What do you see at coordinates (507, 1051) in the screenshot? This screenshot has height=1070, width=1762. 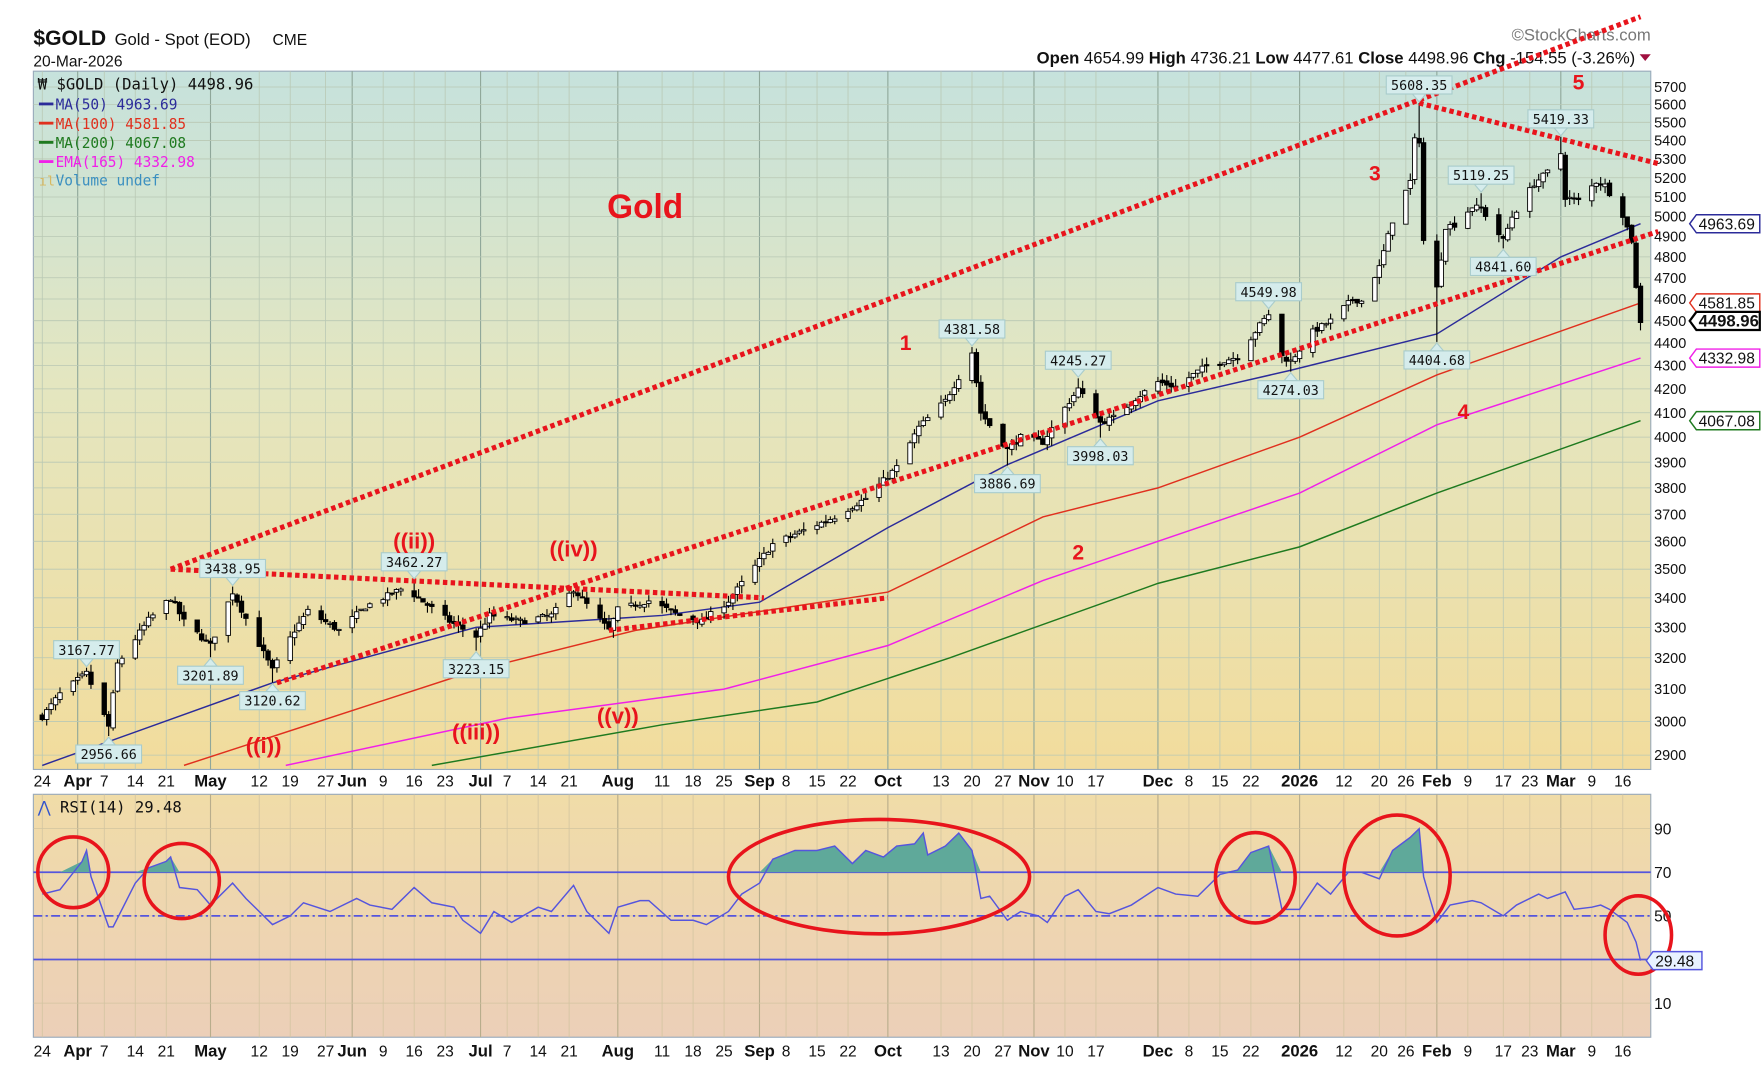 I see `x-tick-label: 7` at bounding box center [507, 1051].